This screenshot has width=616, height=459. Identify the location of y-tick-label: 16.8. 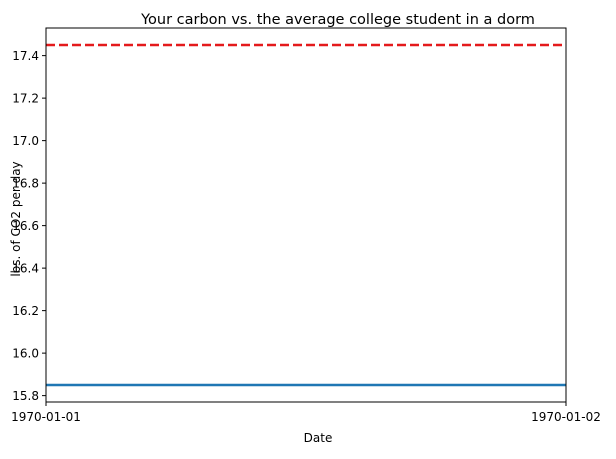
(25, 184).